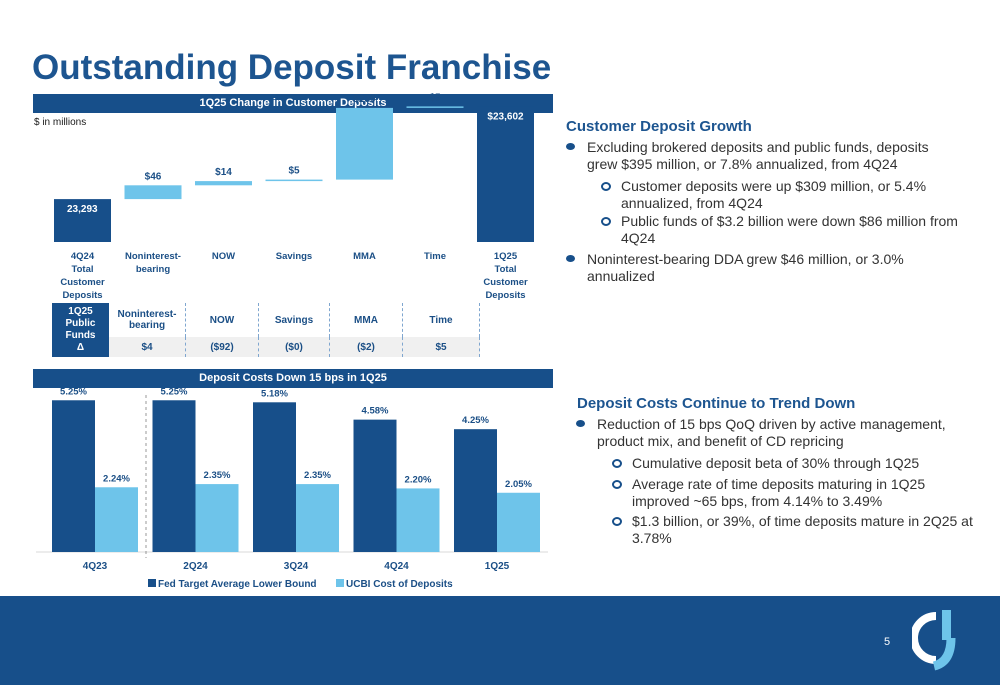  What do you see at coordinates (153, 256) in the screenshot?
I see `waterfall-category-label: Noninterest-` at bounding box center [153, 256].